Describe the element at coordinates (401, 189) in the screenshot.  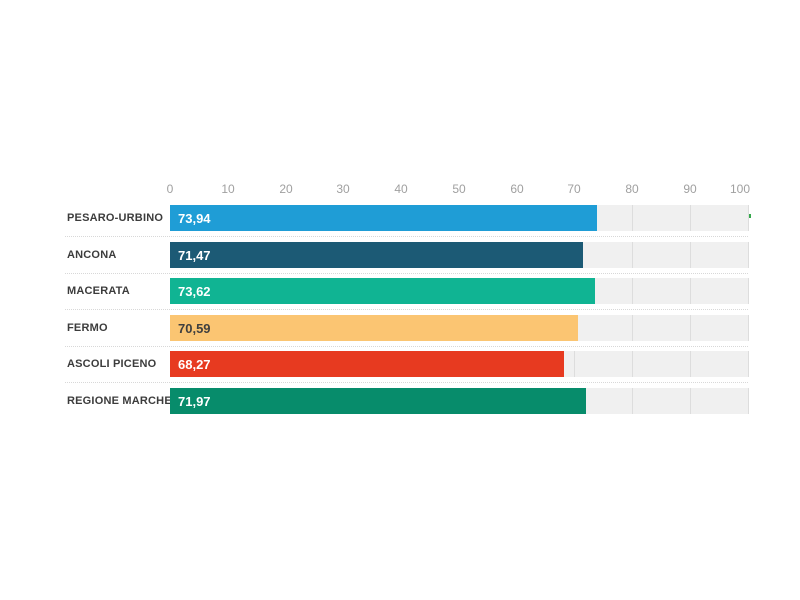
I see `x-axis-tick-label: 40` at that location.